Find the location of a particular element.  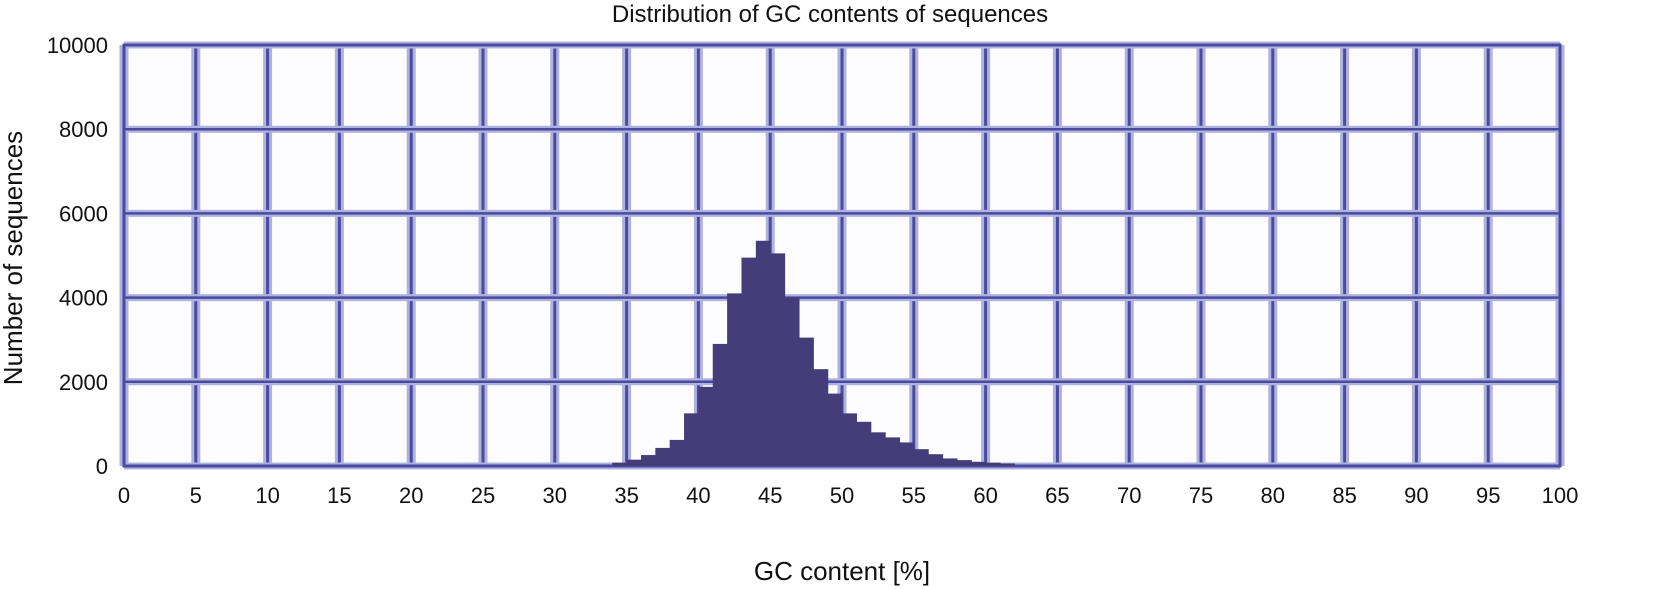

histogram-bars is located at coordinates (813, 353).